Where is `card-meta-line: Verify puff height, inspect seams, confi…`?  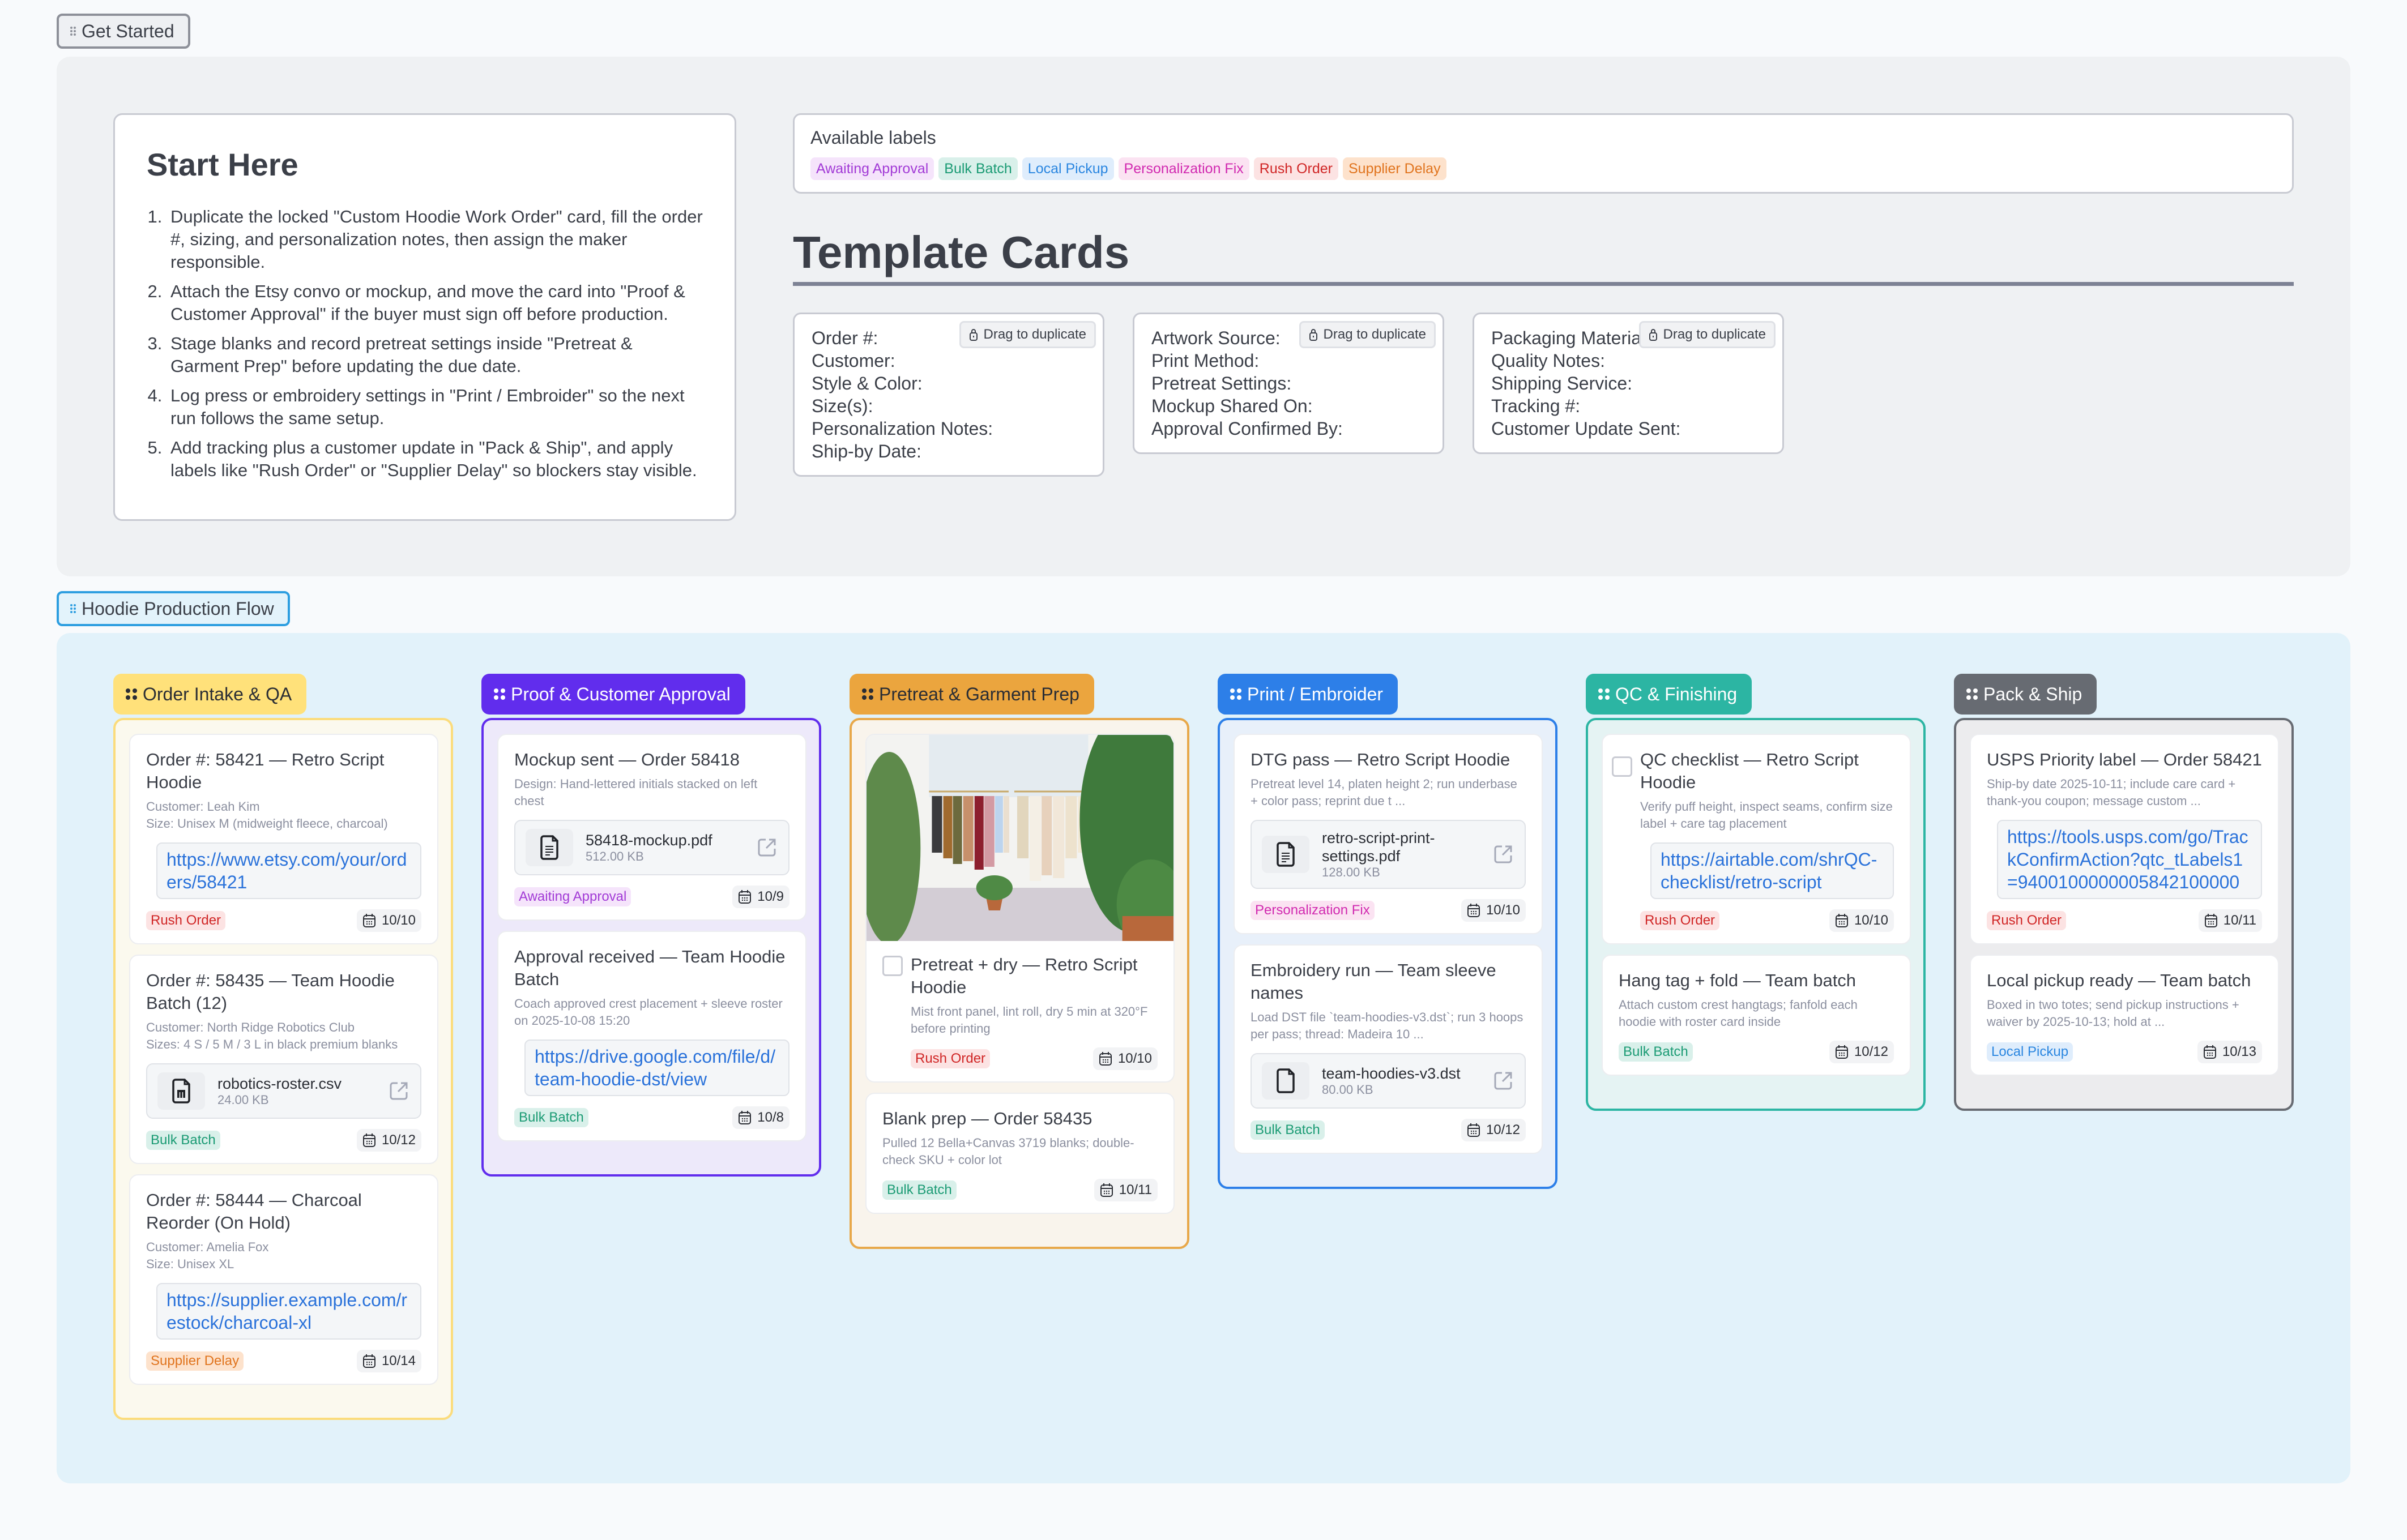 card-meta-line: Verify puff height, inspect seams, confi… is located at coordinates (1766, 815).